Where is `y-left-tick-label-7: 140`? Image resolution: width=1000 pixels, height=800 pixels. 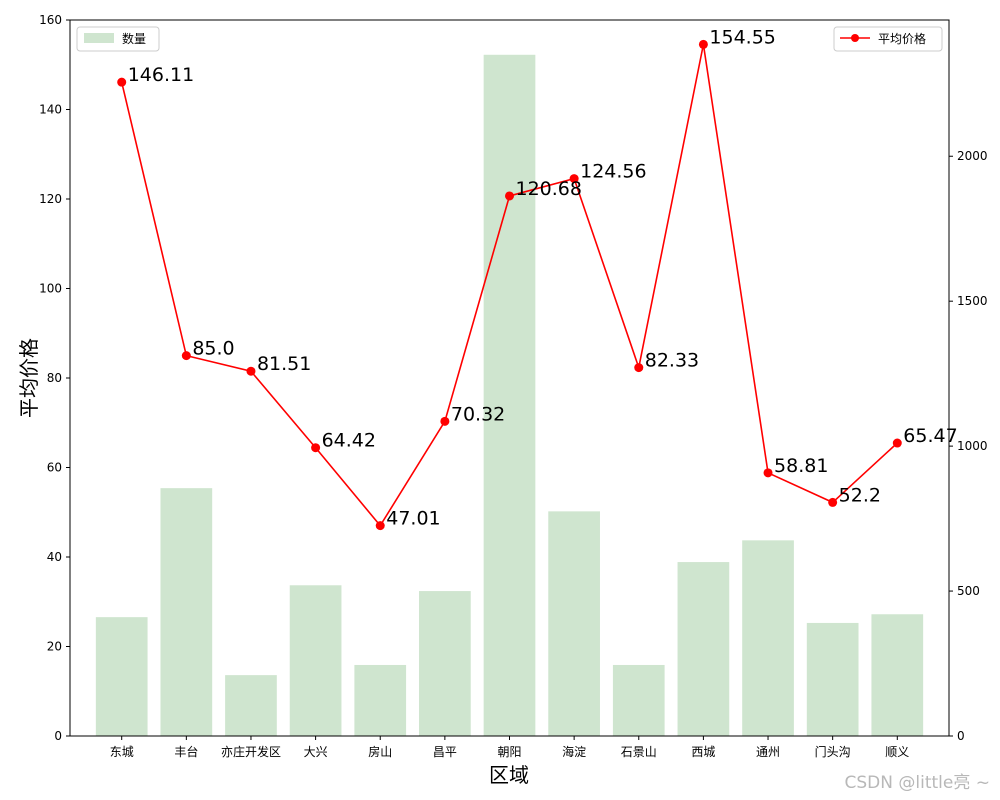 y-left-tick-label-7: 140 is located at coordinates (50, 110).